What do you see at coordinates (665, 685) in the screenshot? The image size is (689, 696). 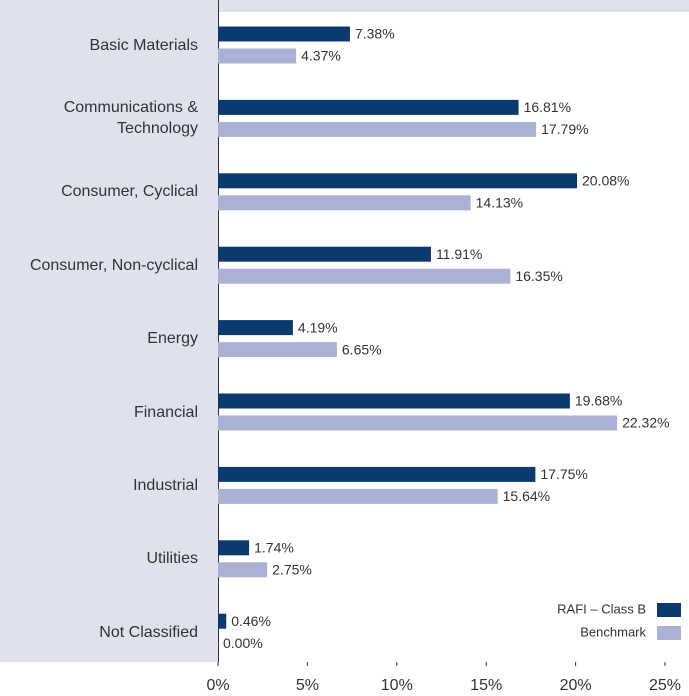 I see `x-tick-label: 25%` at bounding box center [665, 685].